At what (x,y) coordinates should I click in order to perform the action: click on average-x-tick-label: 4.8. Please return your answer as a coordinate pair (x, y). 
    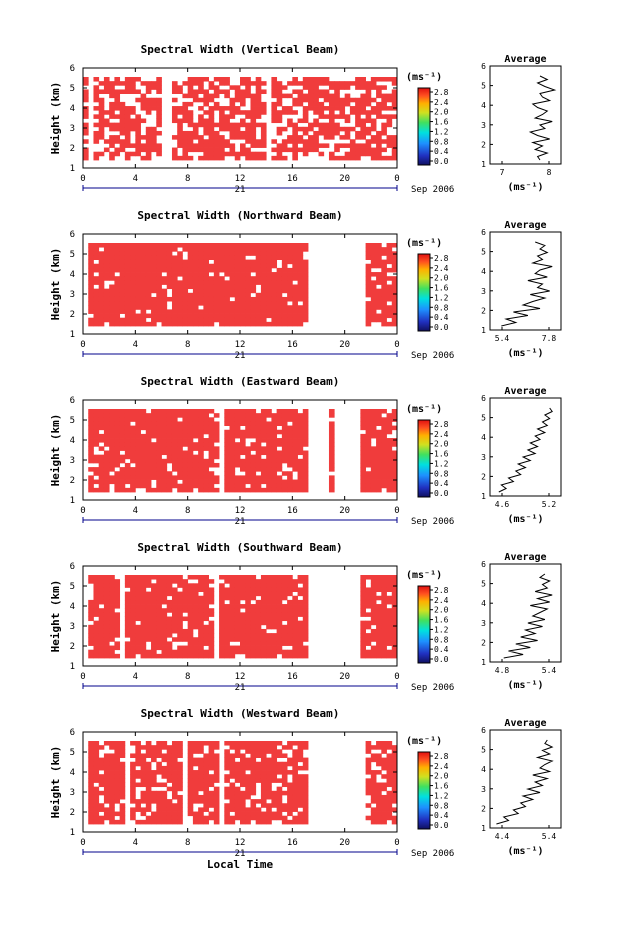
    Looking at the image, I should click on (502, 670).